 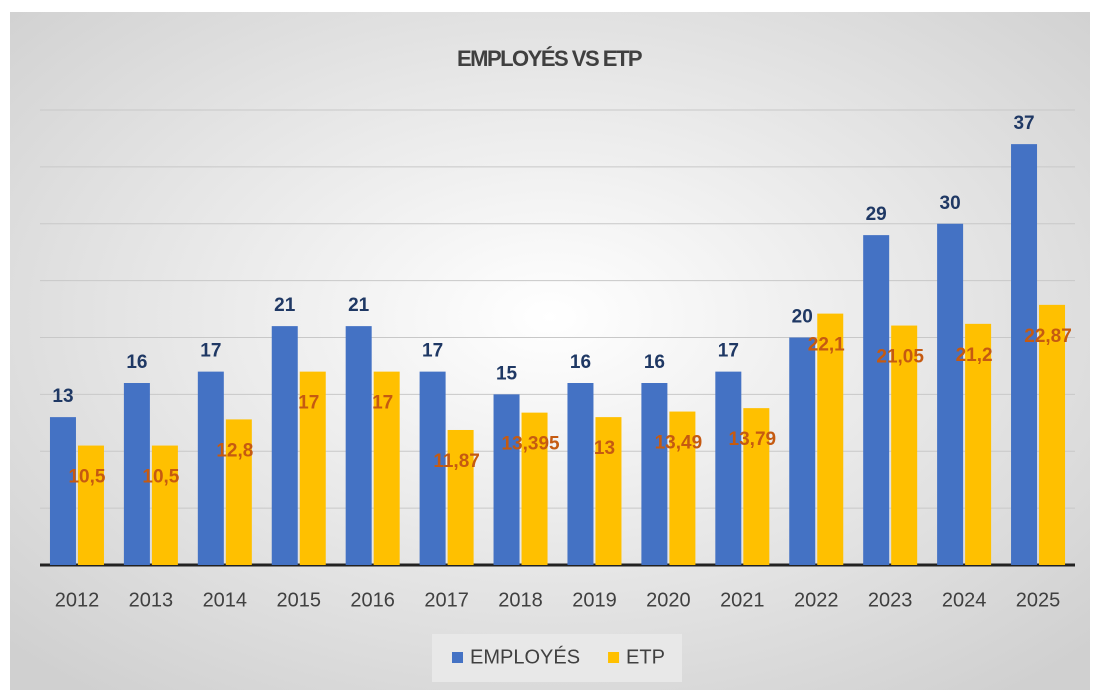 What do you see at coordinates (1048, 336) in the screenshot?
I see `data-label: 22,87` at bounding box center [1048, 336].